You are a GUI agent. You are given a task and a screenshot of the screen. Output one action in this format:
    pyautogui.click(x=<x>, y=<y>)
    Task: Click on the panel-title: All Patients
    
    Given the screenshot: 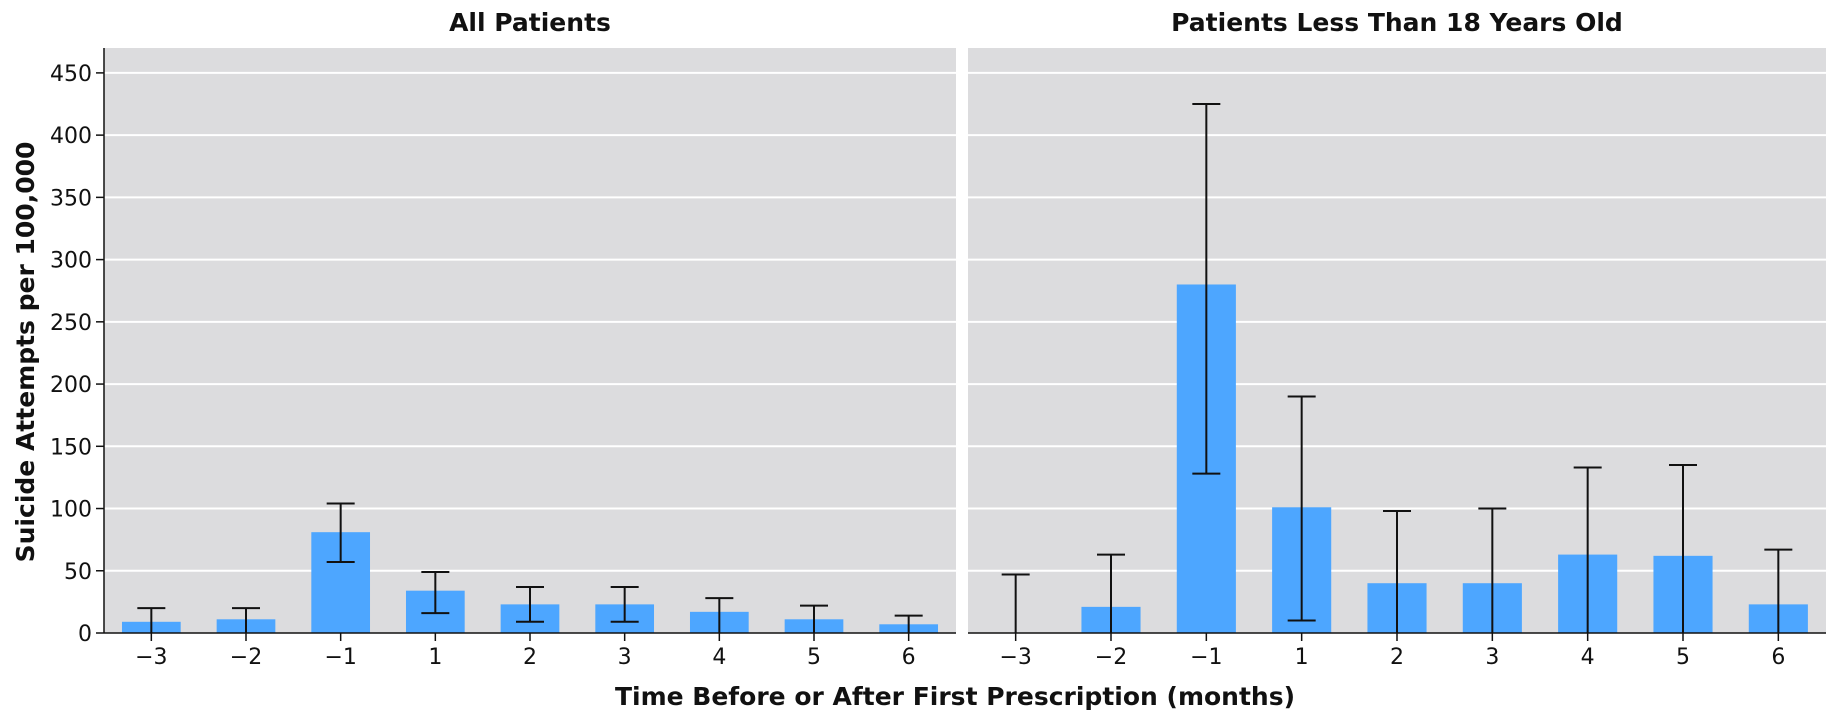 What is the action you would take?
    pyautogui.click(x=530, y=22)
    